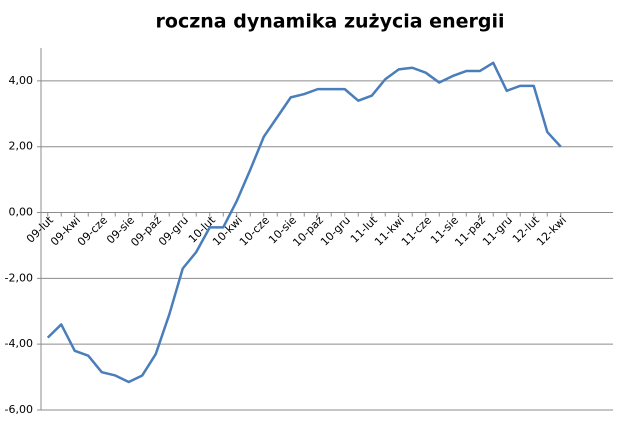 The image size is (628, 421). I want to click on y-tick-label: -2,00, so click(19, 277).